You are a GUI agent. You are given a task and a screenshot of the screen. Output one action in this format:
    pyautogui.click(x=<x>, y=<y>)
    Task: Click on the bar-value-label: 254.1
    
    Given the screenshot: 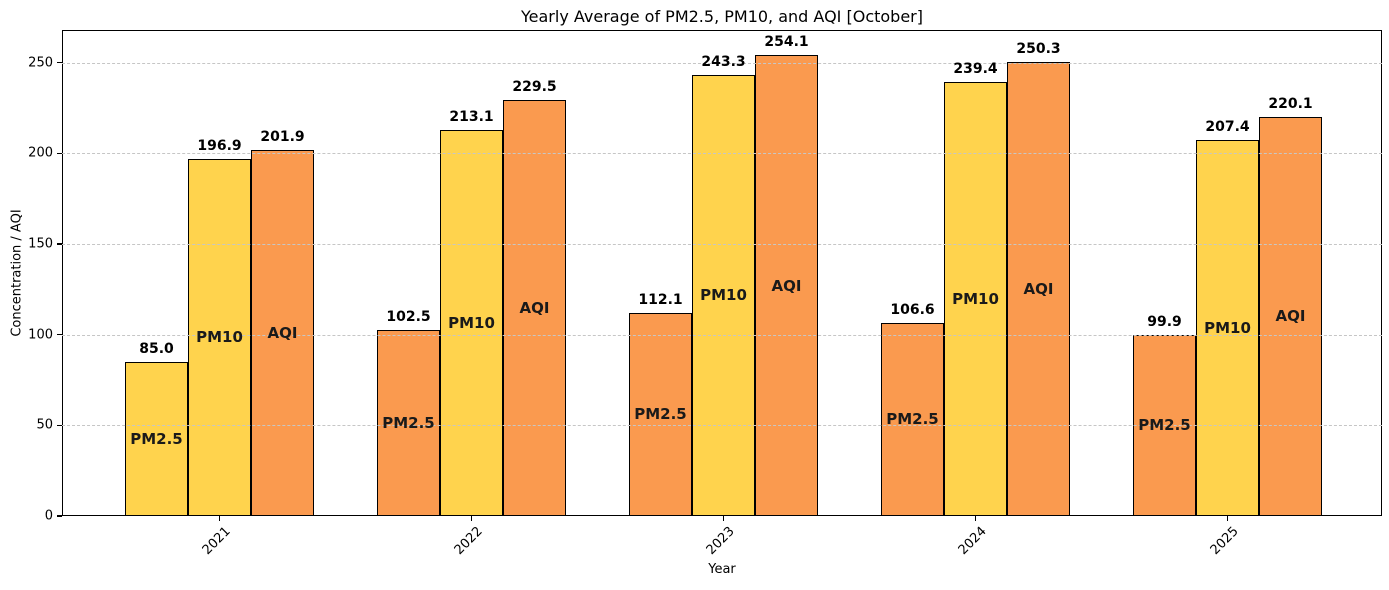 What is the action you would take?
    pyautogui.click(x=786, y=42)
    